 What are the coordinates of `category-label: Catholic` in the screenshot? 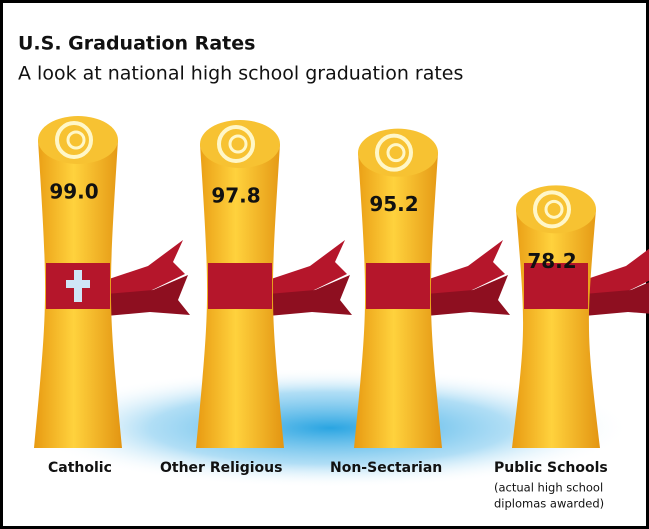 It's located at (80, 468).